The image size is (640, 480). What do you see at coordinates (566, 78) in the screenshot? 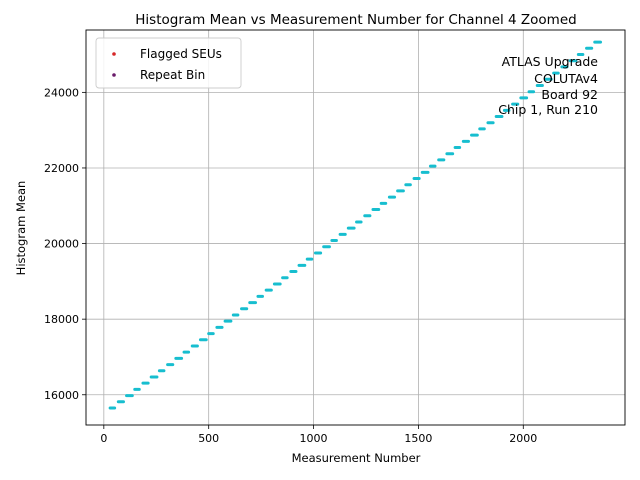
I see `annotation-line-2: COLUTAv4` at bounding box center [566, 78].